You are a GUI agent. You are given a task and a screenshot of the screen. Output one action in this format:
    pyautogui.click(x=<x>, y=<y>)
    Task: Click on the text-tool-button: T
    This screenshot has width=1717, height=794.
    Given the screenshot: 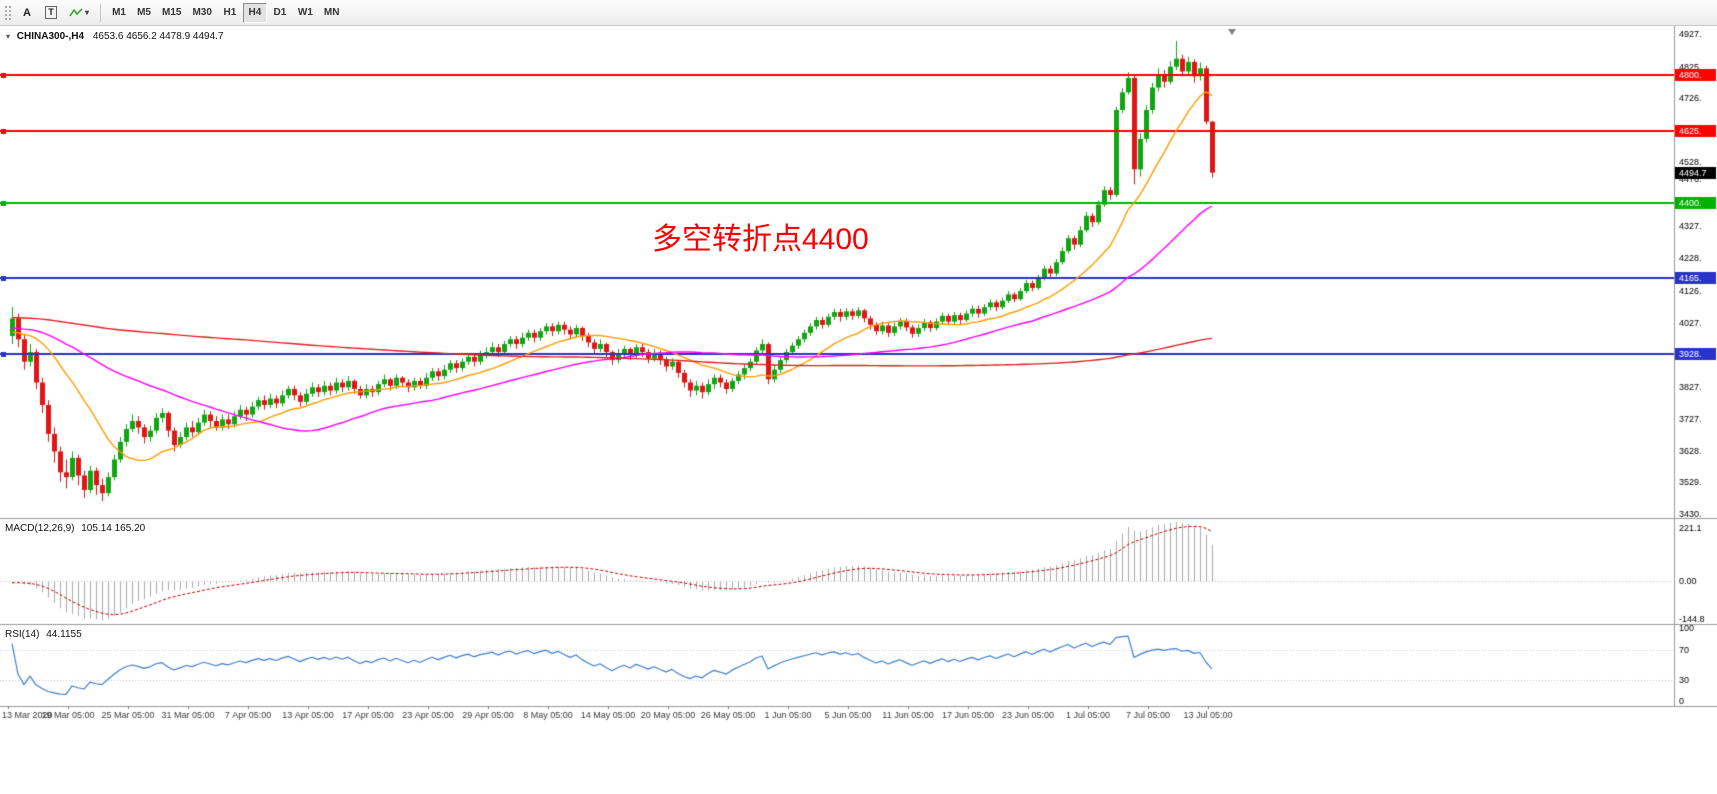 What is the action you would take?
    pyautogui.click(x=51, y=13)
    